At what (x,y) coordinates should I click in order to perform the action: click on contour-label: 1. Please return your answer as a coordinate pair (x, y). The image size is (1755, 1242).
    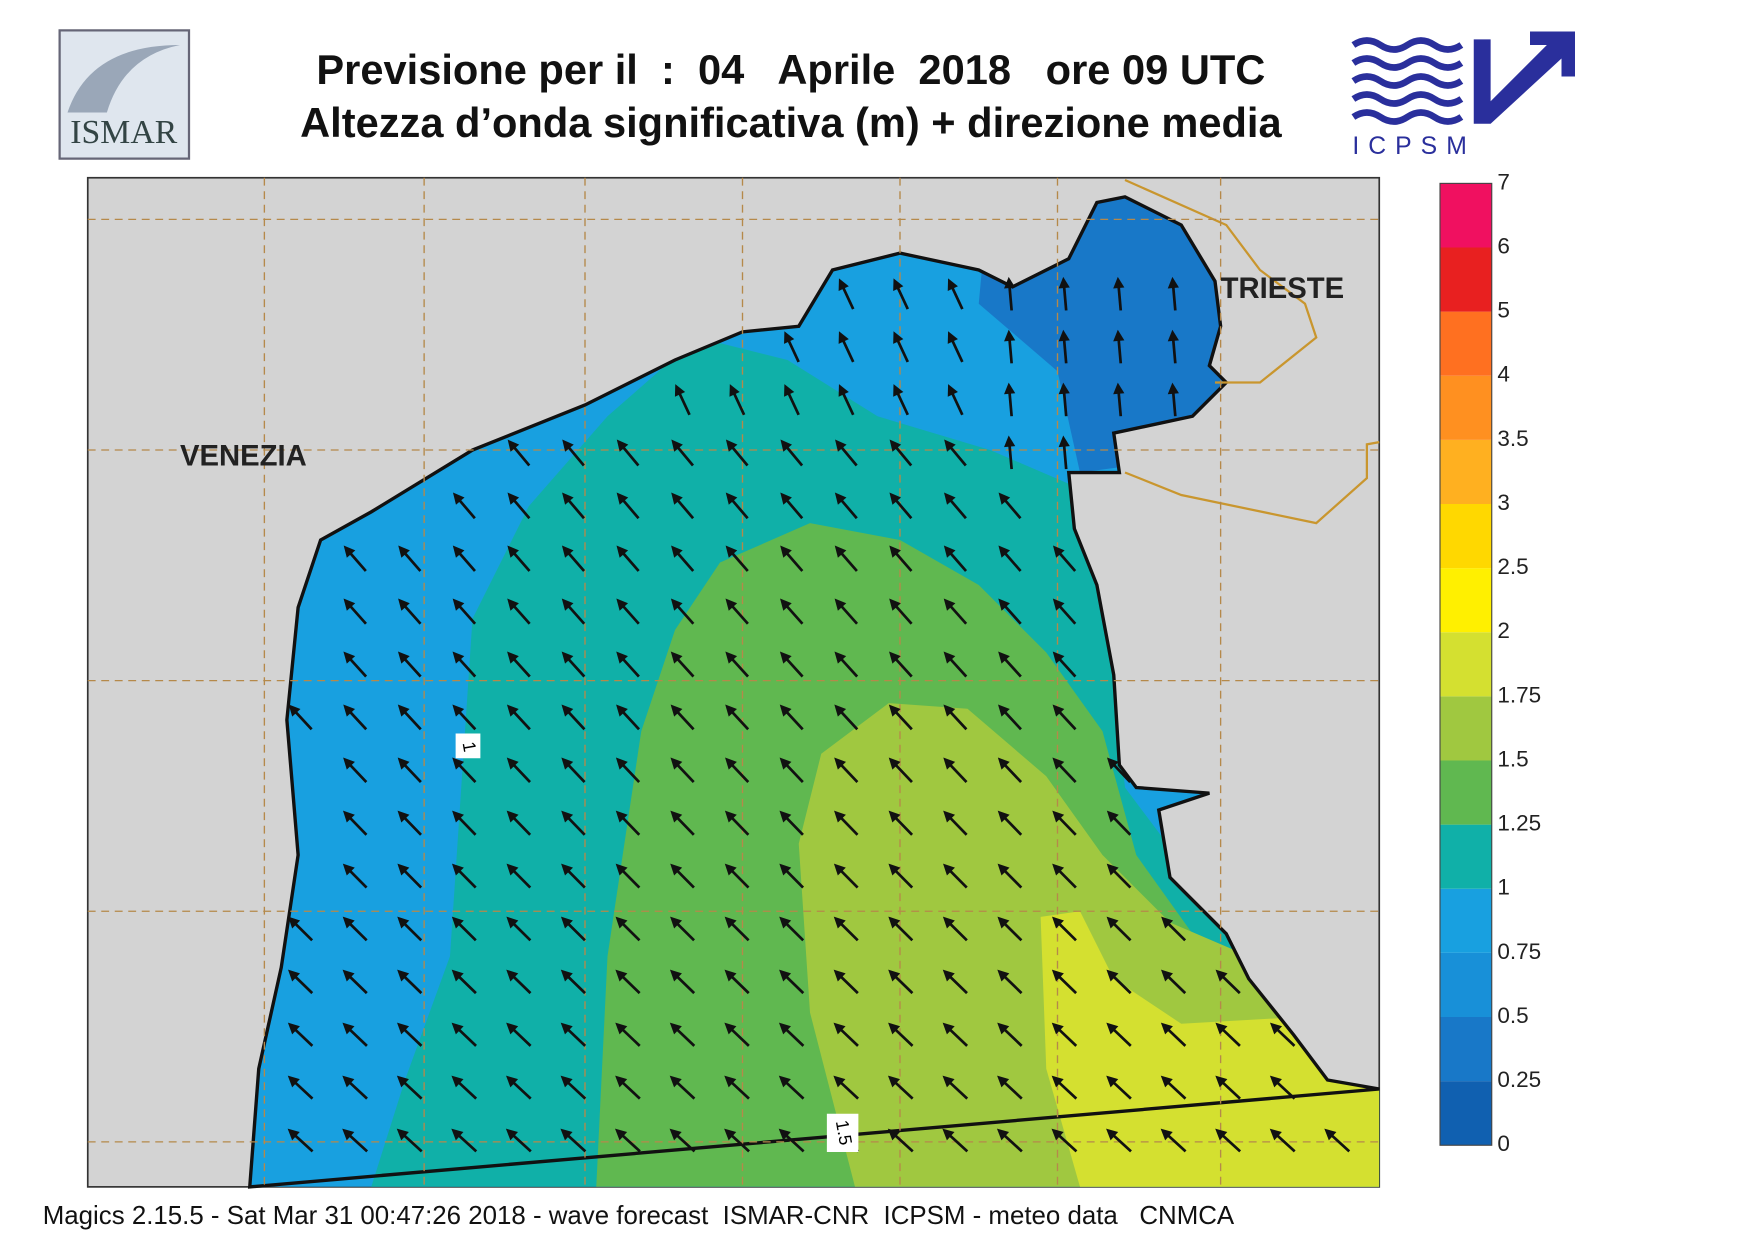
    Looking at the image, I should click on (468, 746).